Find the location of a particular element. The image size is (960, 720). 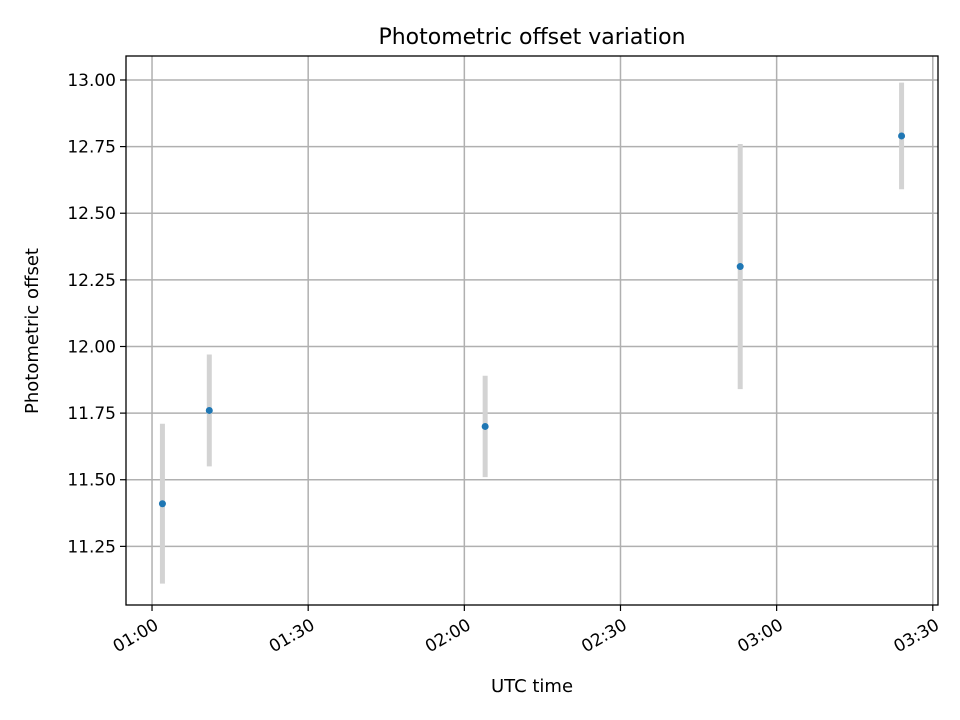

y-tick-label: 11.50 is located at coordinates (91, 481).